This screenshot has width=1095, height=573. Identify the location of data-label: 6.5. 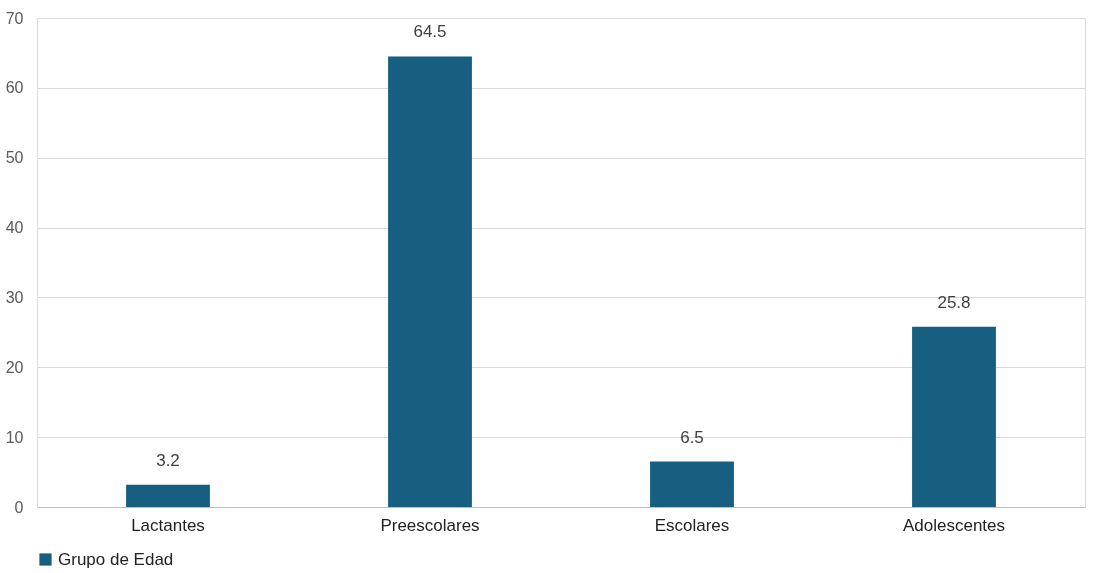
(692, 437).